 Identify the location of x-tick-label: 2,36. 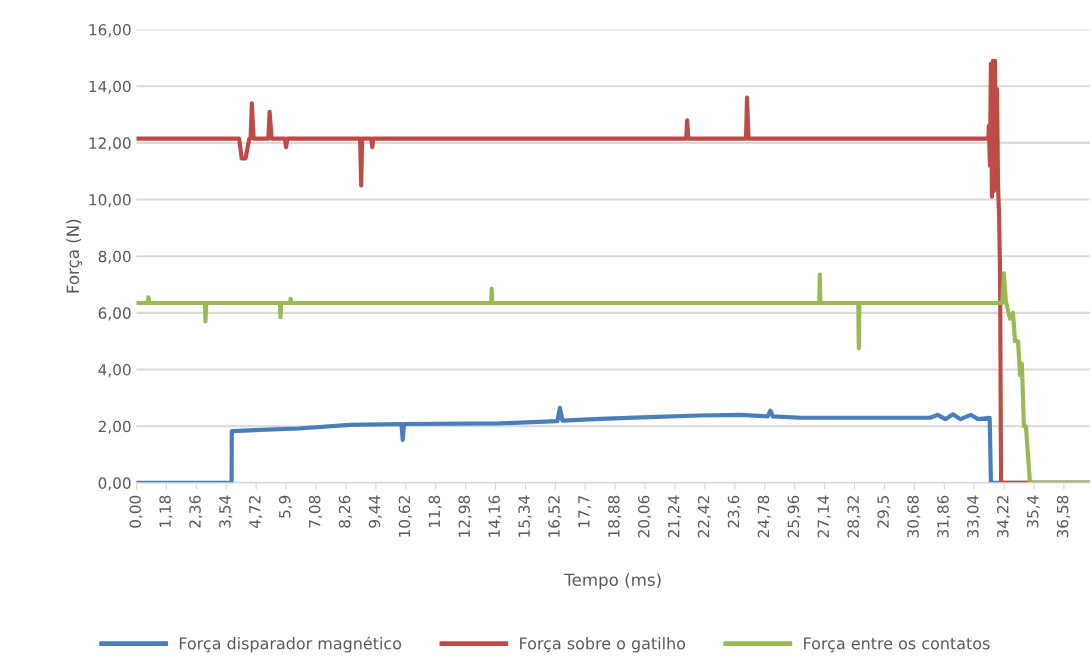
(196, 511).